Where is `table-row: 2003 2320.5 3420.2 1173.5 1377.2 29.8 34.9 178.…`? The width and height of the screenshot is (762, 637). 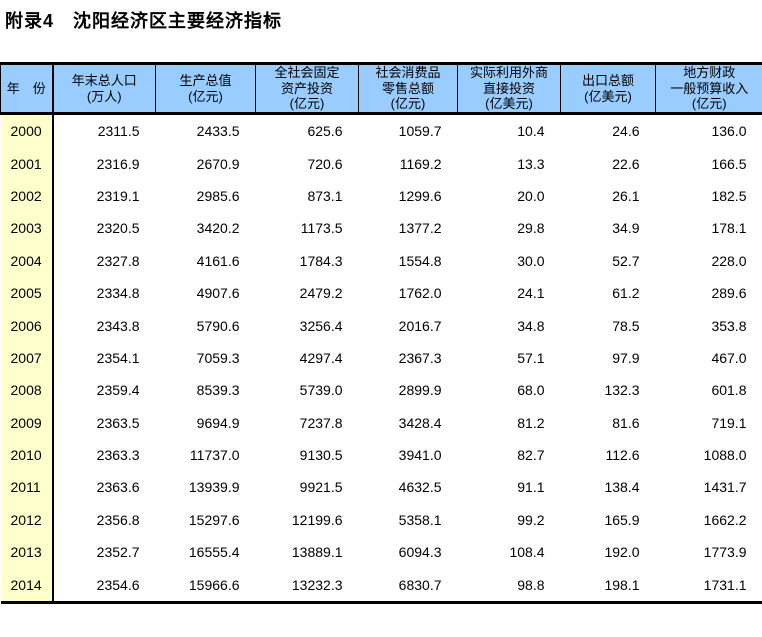
table-row: 2003 2320.5 3420.2 1173.5 1377.2 29.8 34.9 178.… is located at coordinates (381, 228).